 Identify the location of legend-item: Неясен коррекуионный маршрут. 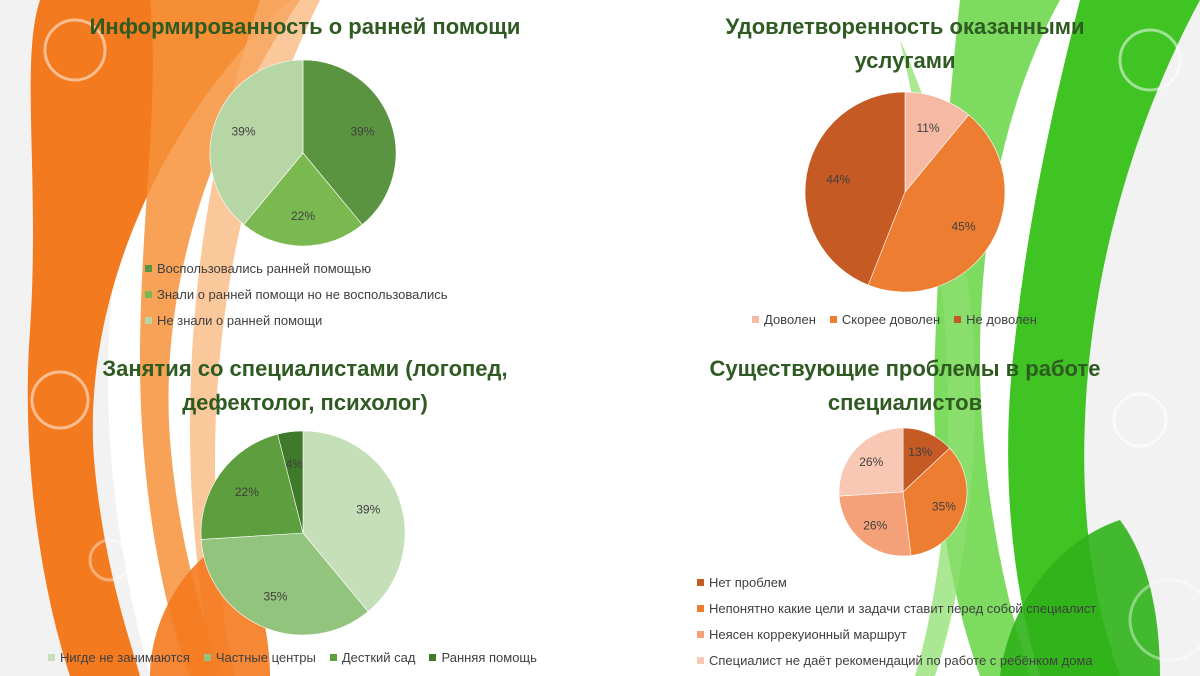
(896, 634).